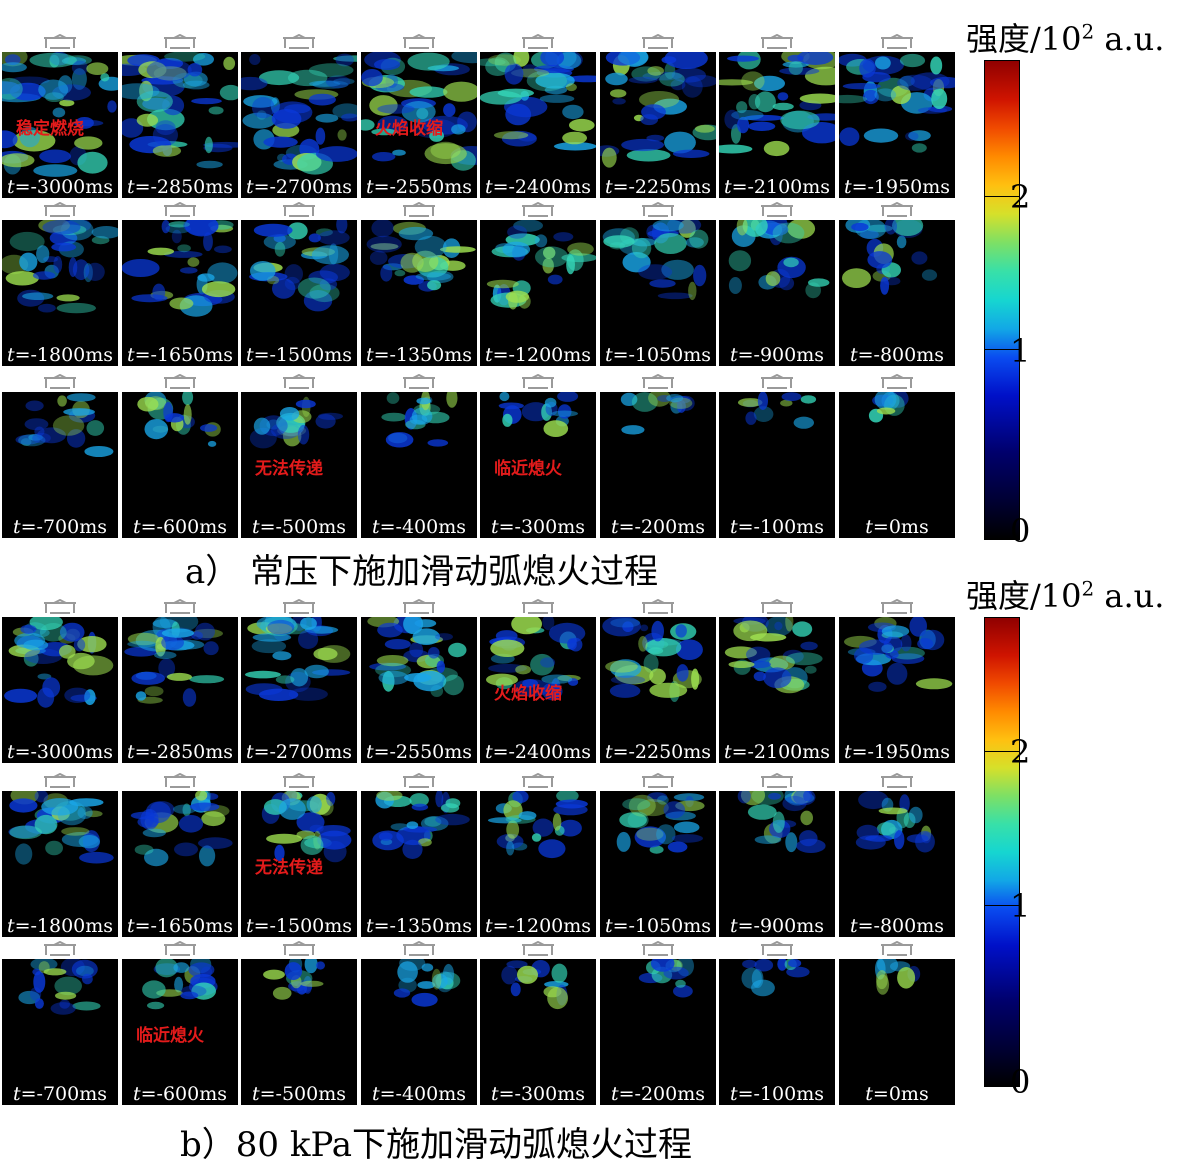 The image size is (1200, 1166). What do you see at coordinates (538, 355) in the screenshot?
I see `time-label: t=-1200ms` at bounding box center [538, 355].